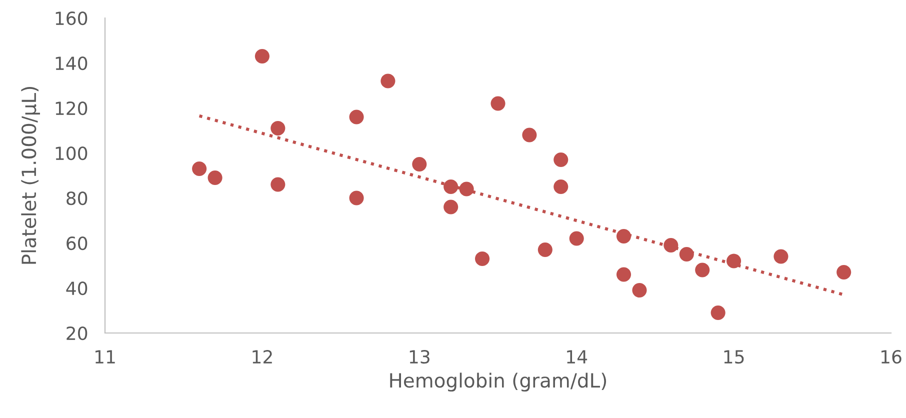 Image resolution: width=906 pixels, height=418 pixels. Describe the element at coordinates (891, 357) in the screenshot. I see `x-tick-label: 16` at that location.